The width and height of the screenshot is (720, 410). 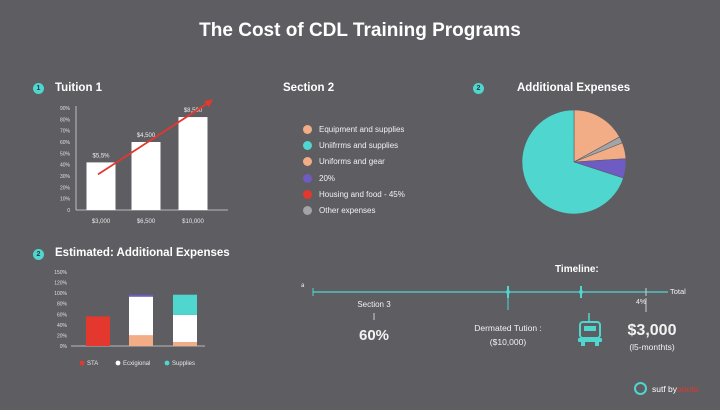 What do you see at coordinates (641, 302) in the screenshot?
I see `timeline-tick-label: 4%` at bounding box center [641, 302].